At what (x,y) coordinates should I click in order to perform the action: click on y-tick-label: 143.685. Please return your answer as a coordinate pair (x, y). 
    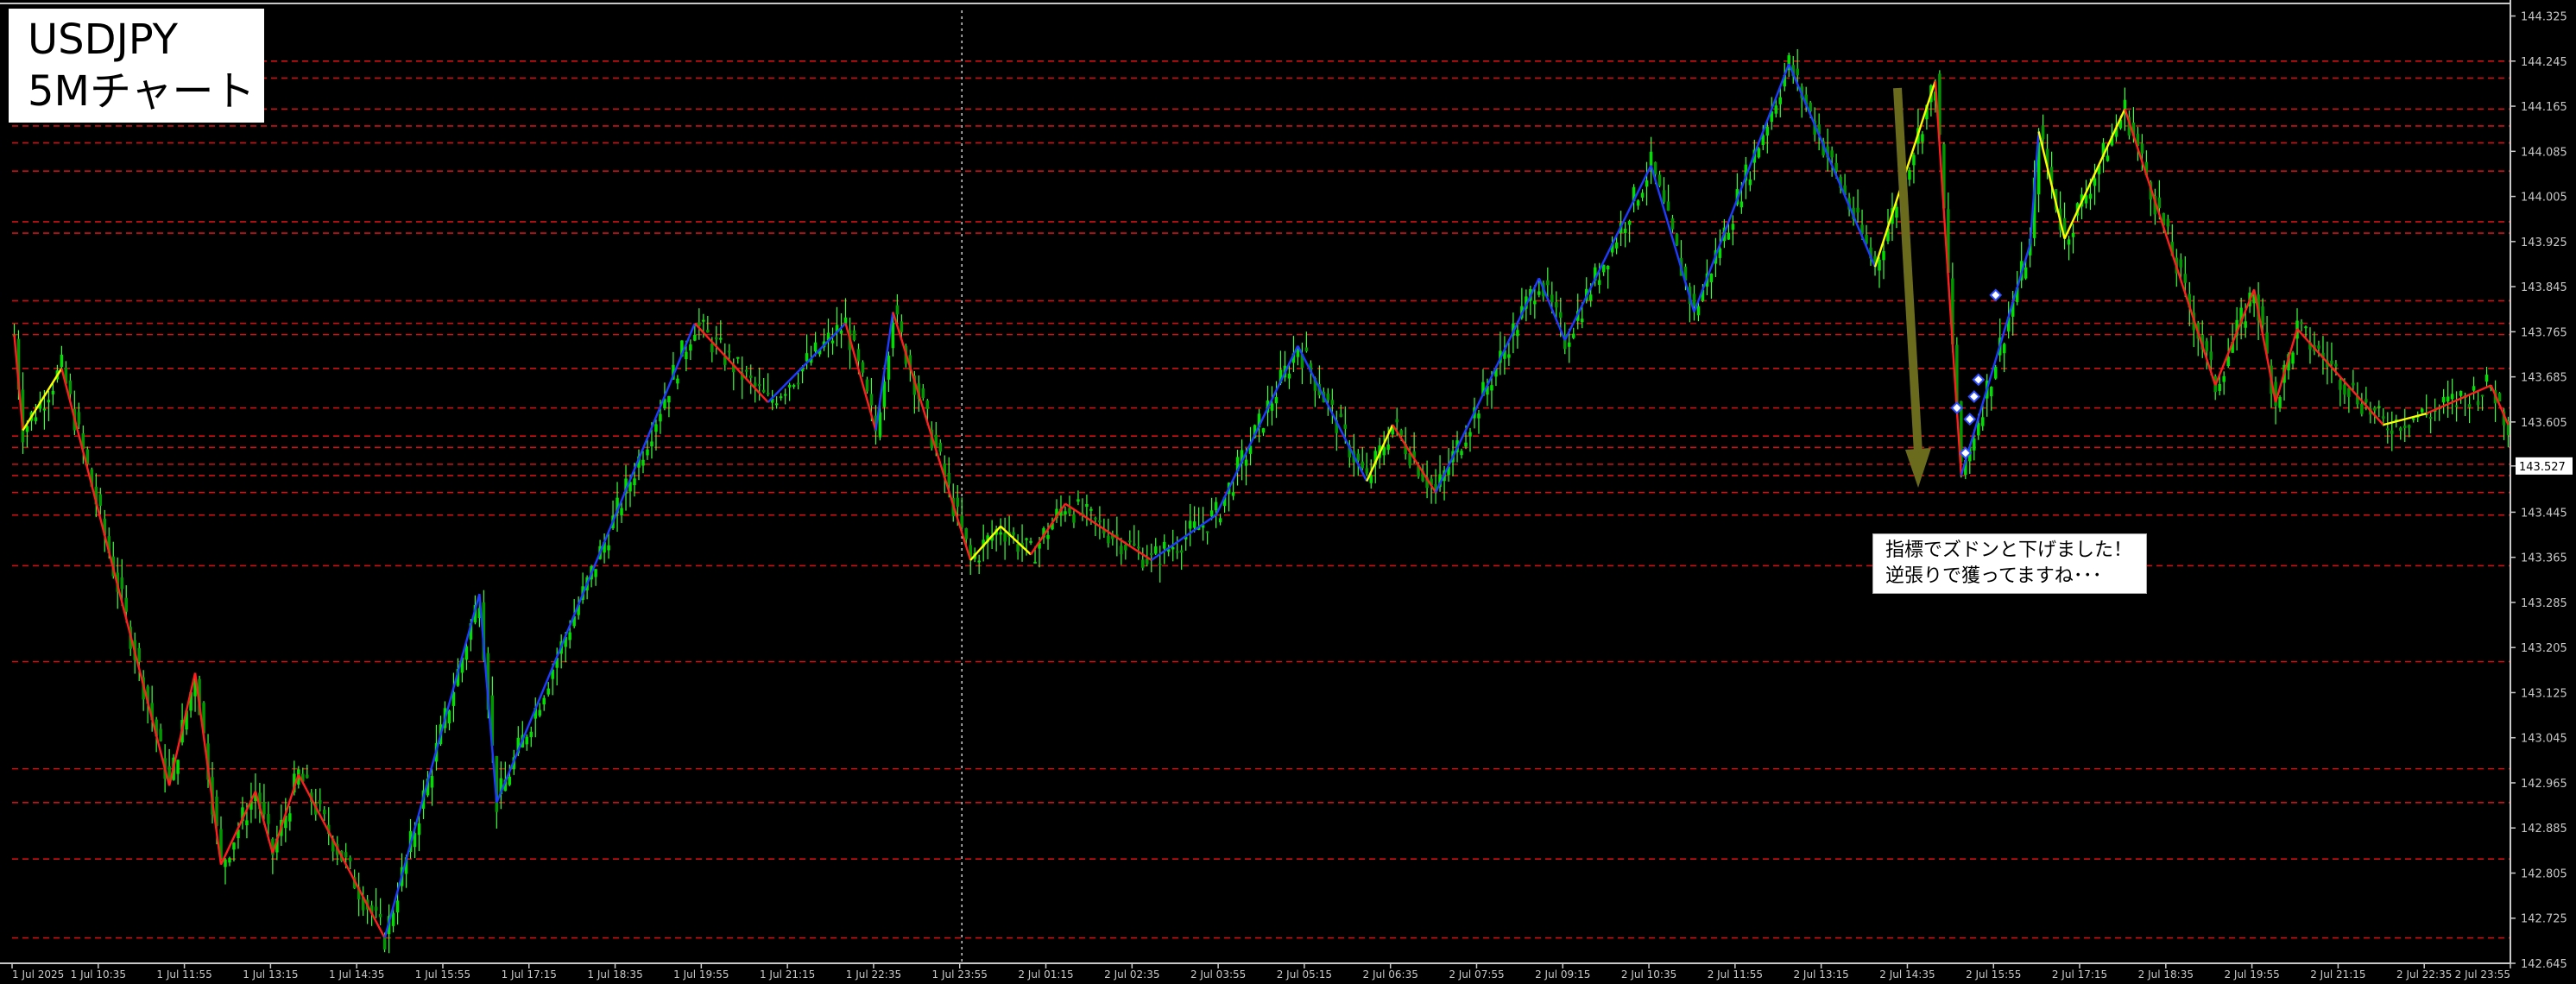
    Looking at the image, I should click on (2544, 378).